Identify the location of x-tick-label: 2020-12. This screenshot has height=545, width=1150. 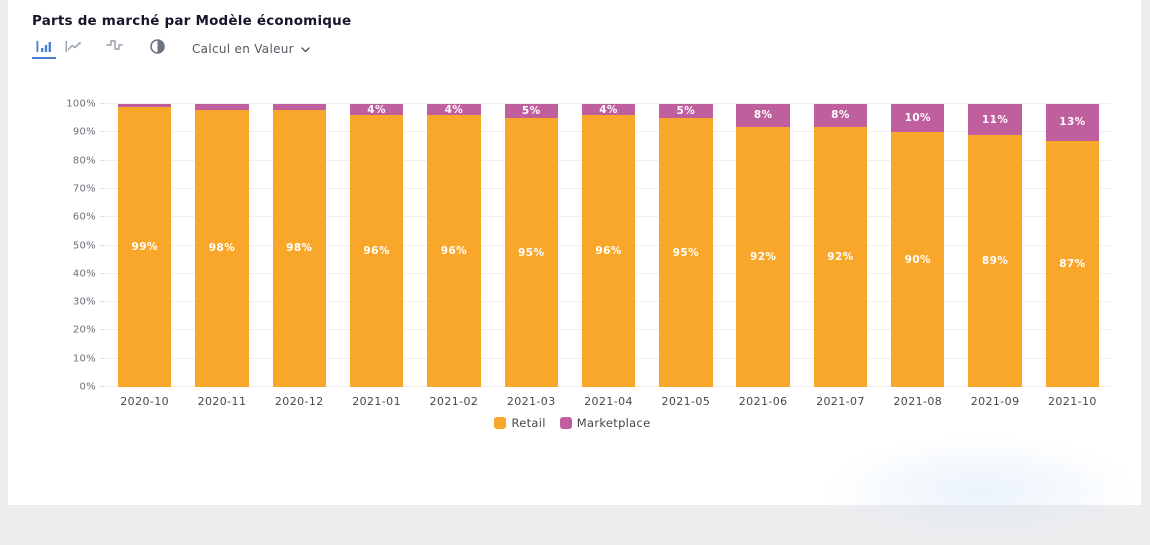
(299, 401).